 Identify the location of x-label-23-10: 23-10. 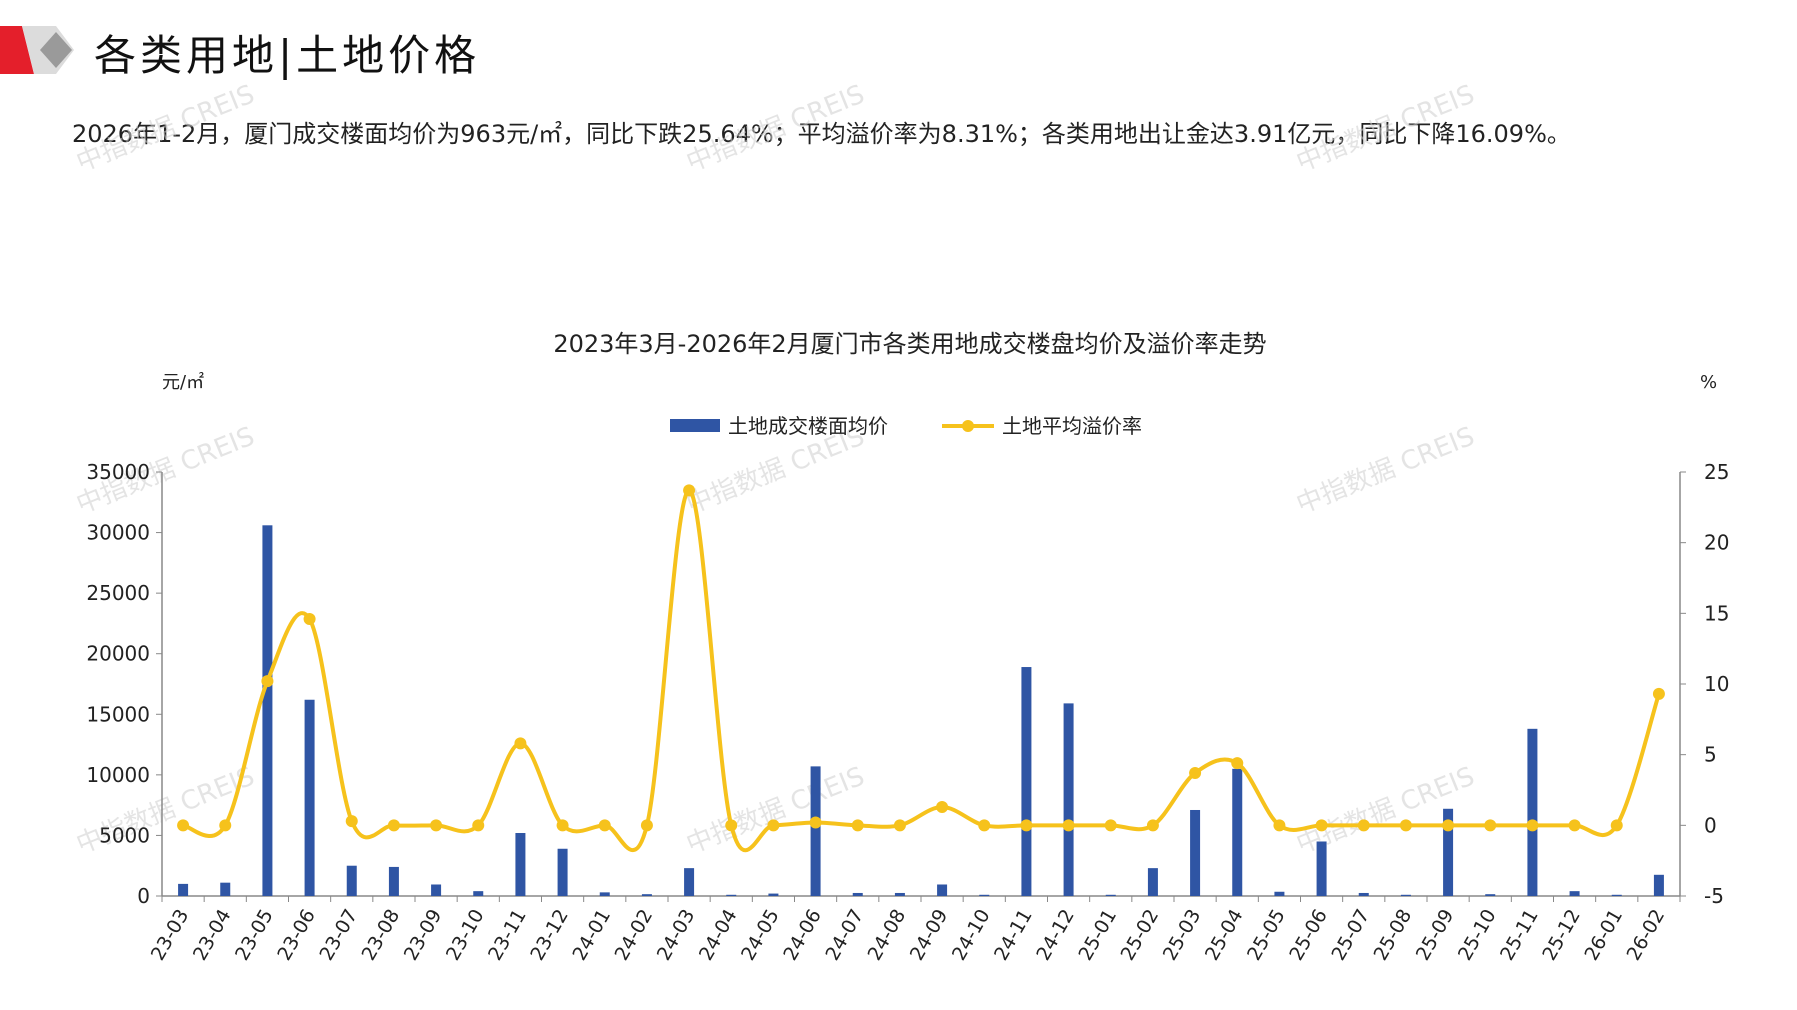
(465, 935).